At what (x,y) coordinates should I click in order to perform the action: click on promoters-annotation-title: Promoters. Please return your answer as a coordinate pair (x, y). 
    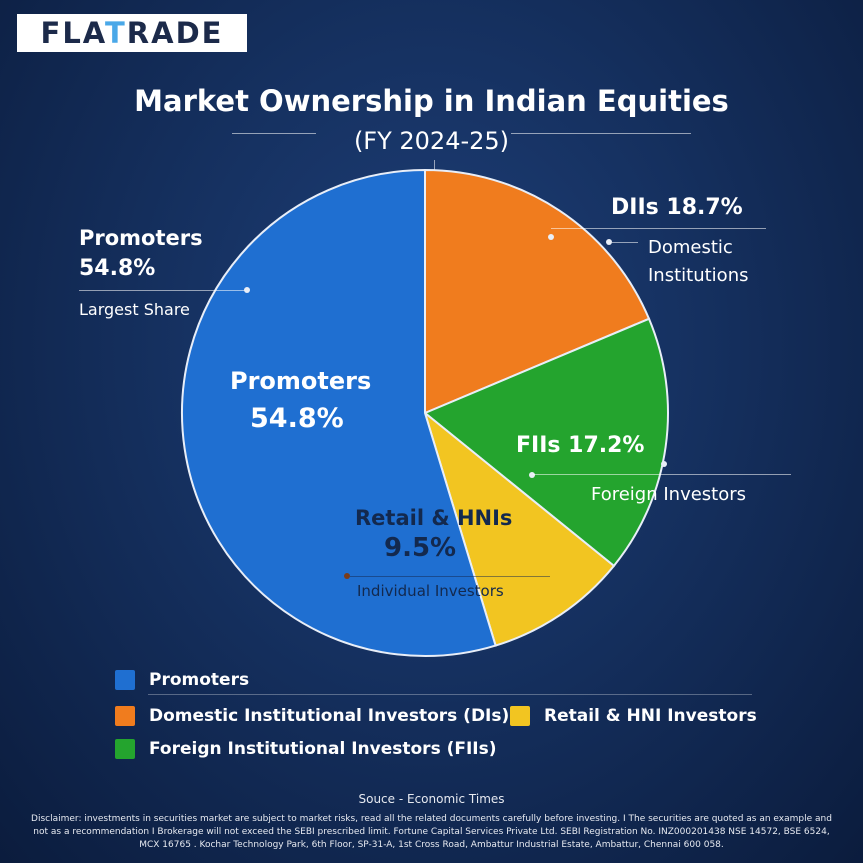
    Looking at the image, I should click on (141, 238).